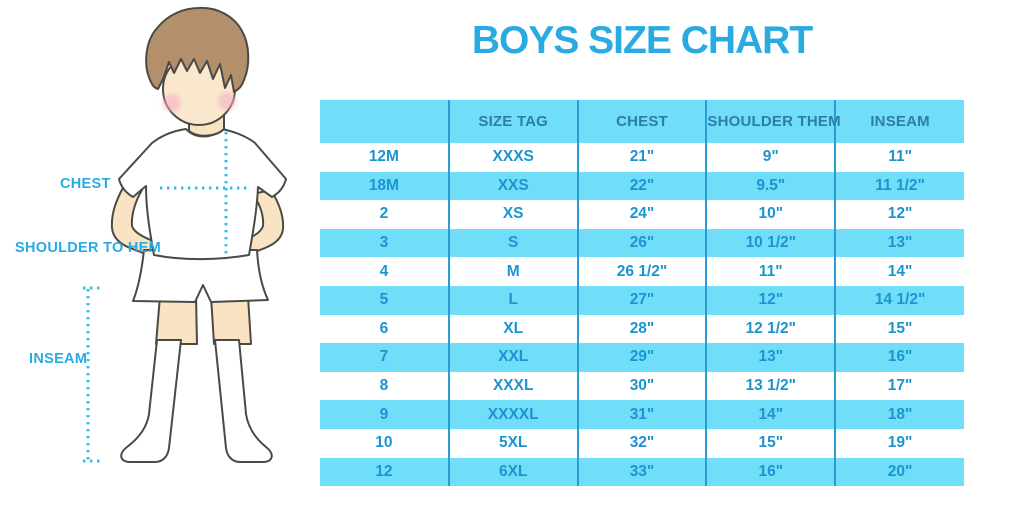  What do you see at coordinates (771, 443) in the screenshot?
I see `cell-shoulder: 15"` at bounding box center [771, 443].